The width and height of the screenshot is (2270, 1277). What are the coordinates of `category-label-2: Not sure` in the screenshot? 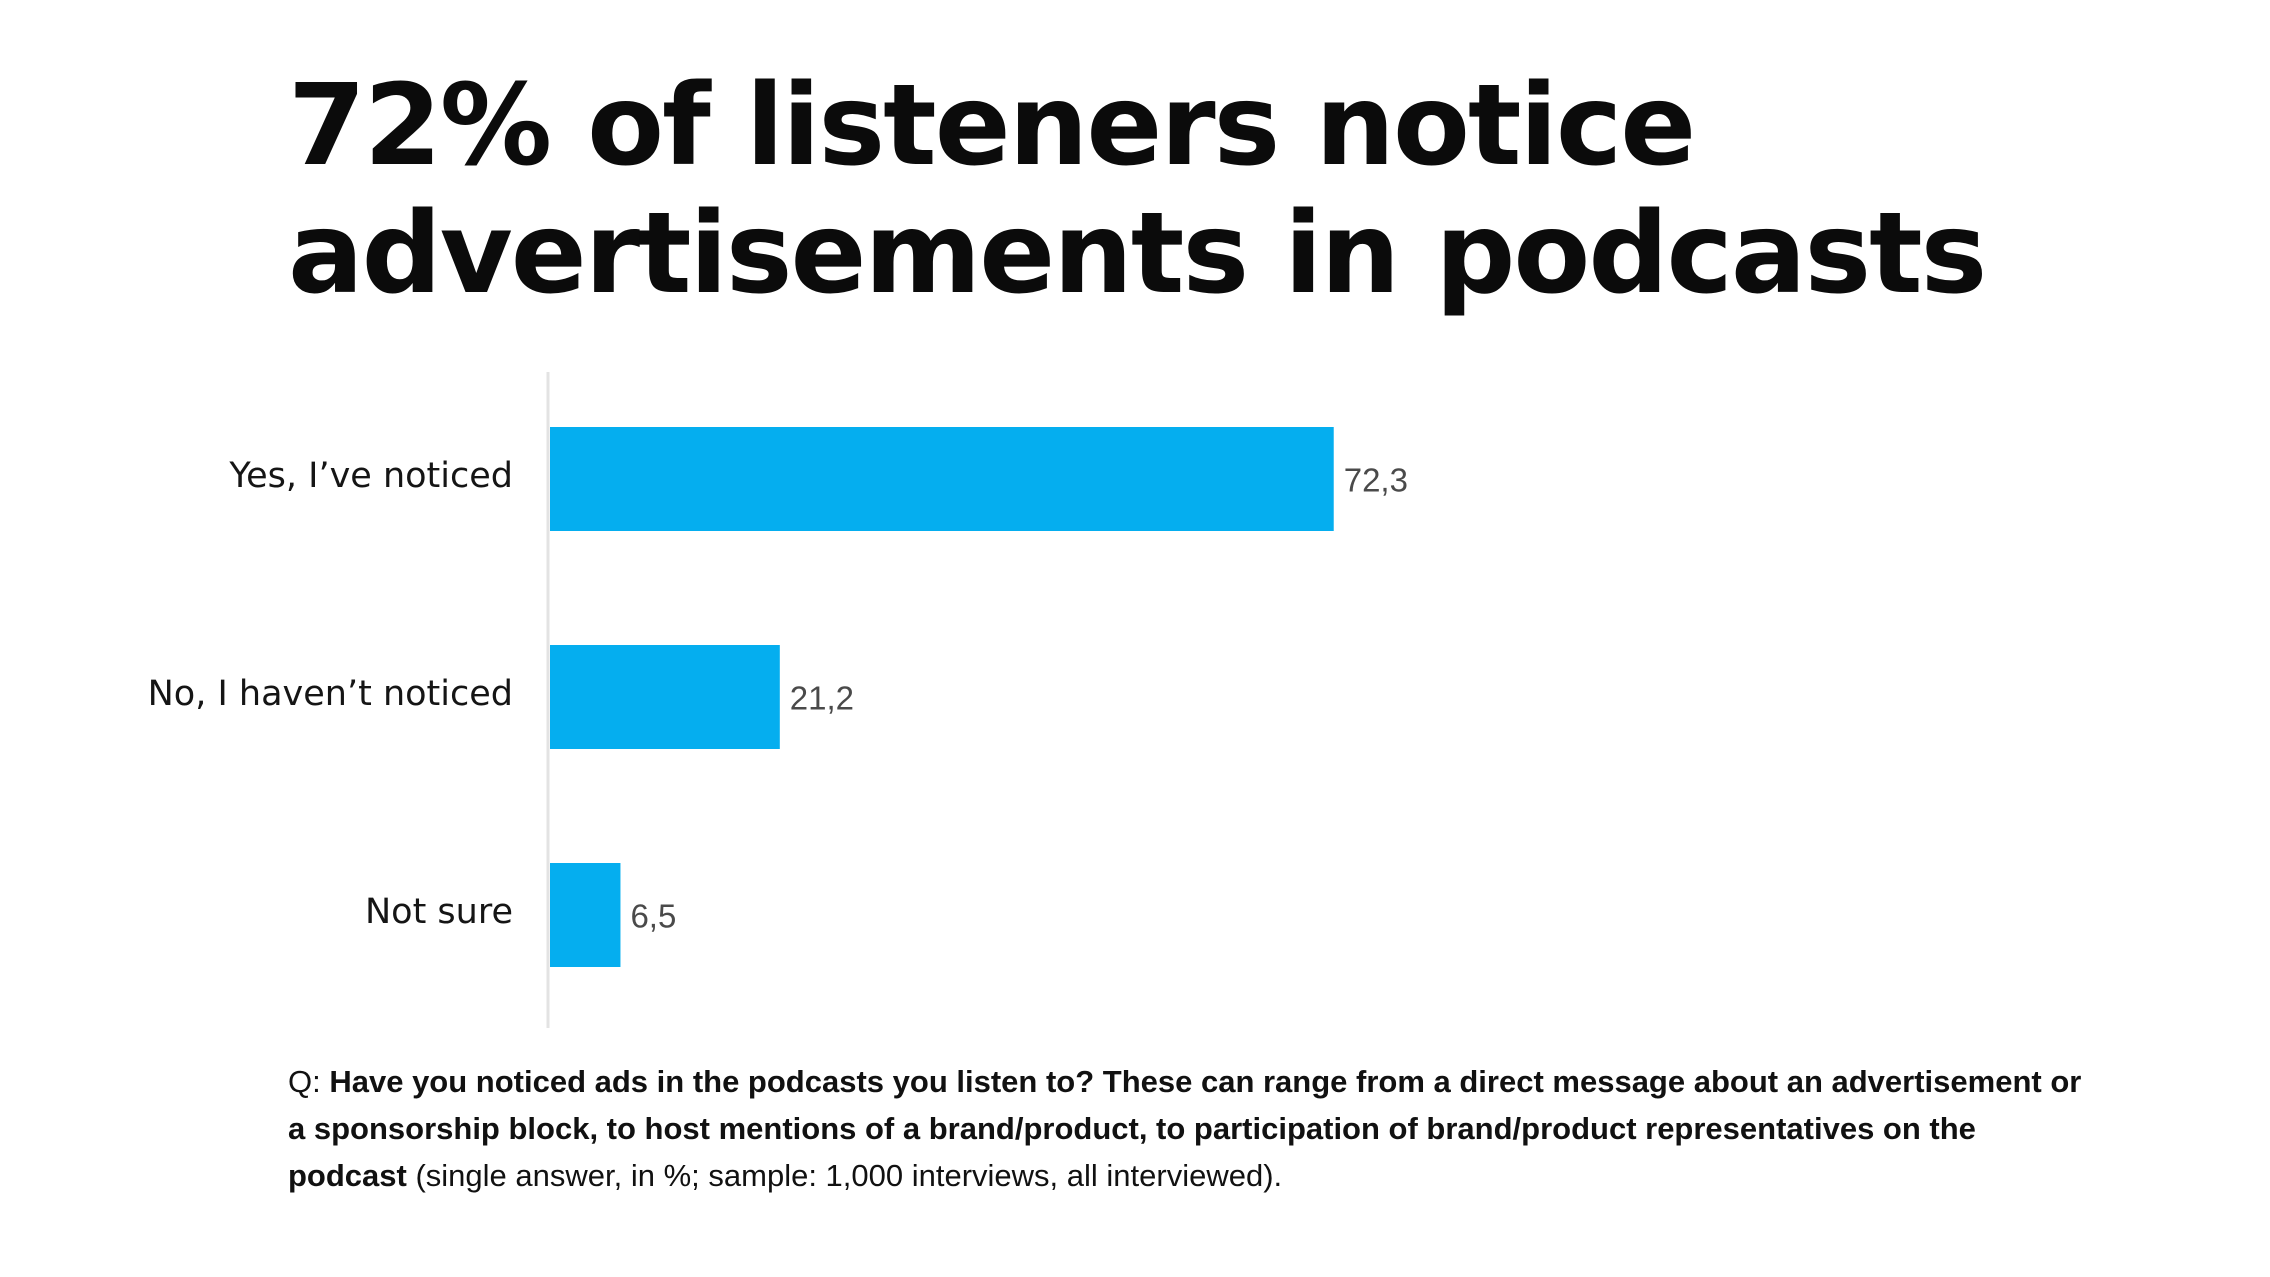 It's located at (439, 912).